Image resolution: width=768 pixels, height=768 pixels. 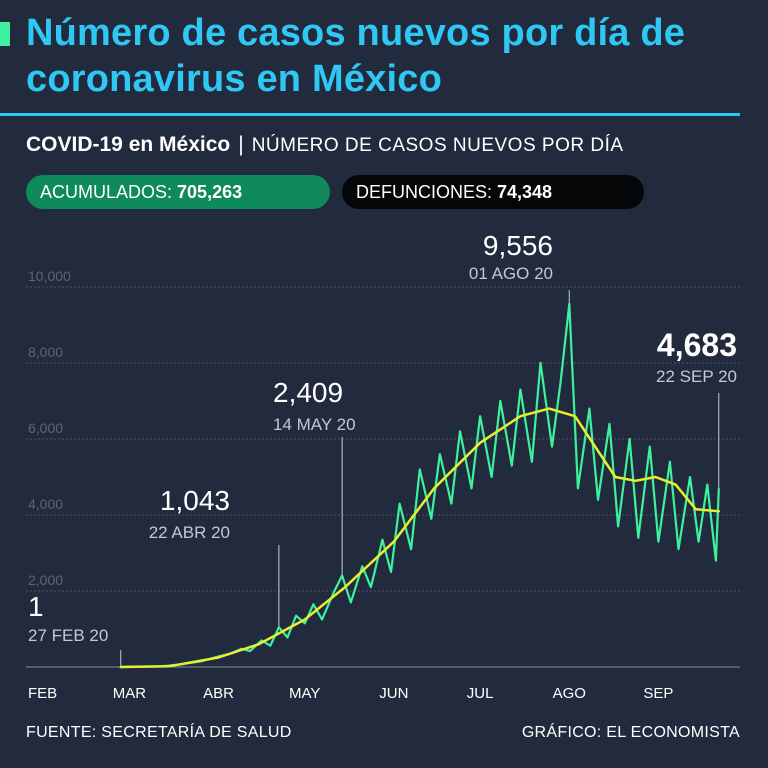 I want to click on annotation-date-label: 22 SEP 20, so click(x=696, y=376).